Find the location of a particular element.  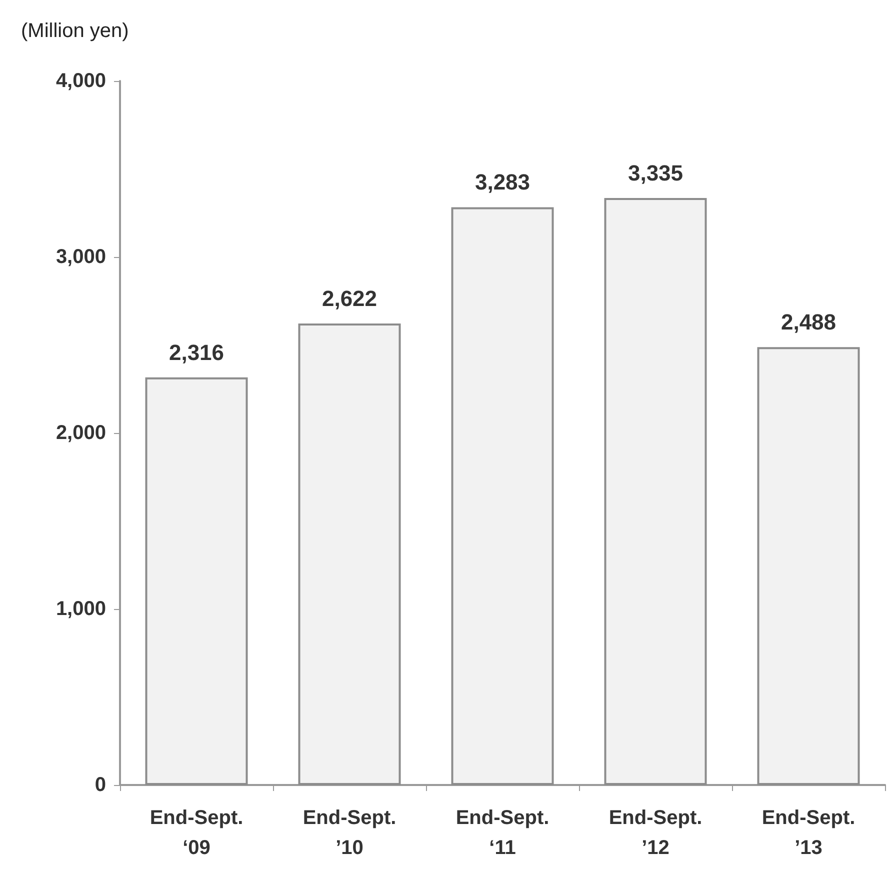

x-tick-label: End-Sept. ’10 is located at coordinates (349, 833).